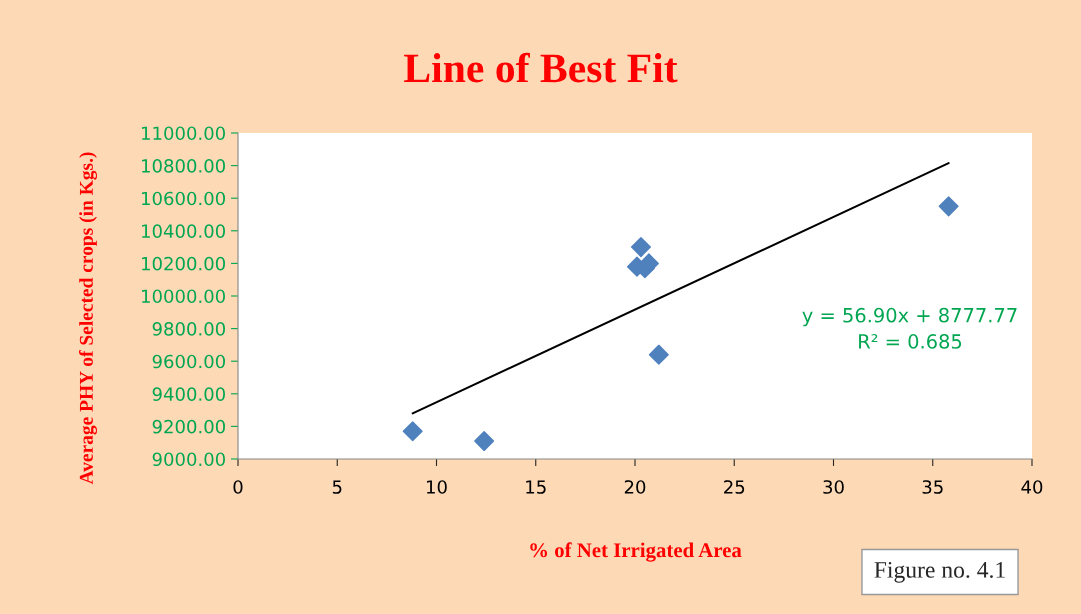  Describe the element at coordinates (238, 487) in the screenshot. I see `x-tick-label: 0` at that location.